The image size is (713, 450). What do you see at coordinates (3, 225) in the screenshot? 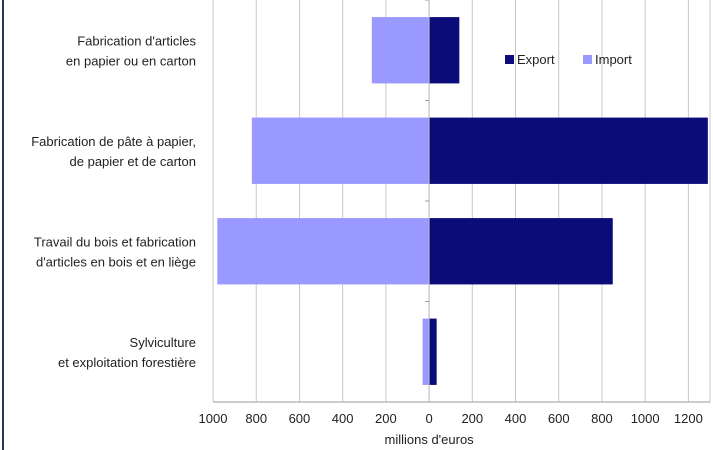
I see `left-border` at bounding box center [3, 225].